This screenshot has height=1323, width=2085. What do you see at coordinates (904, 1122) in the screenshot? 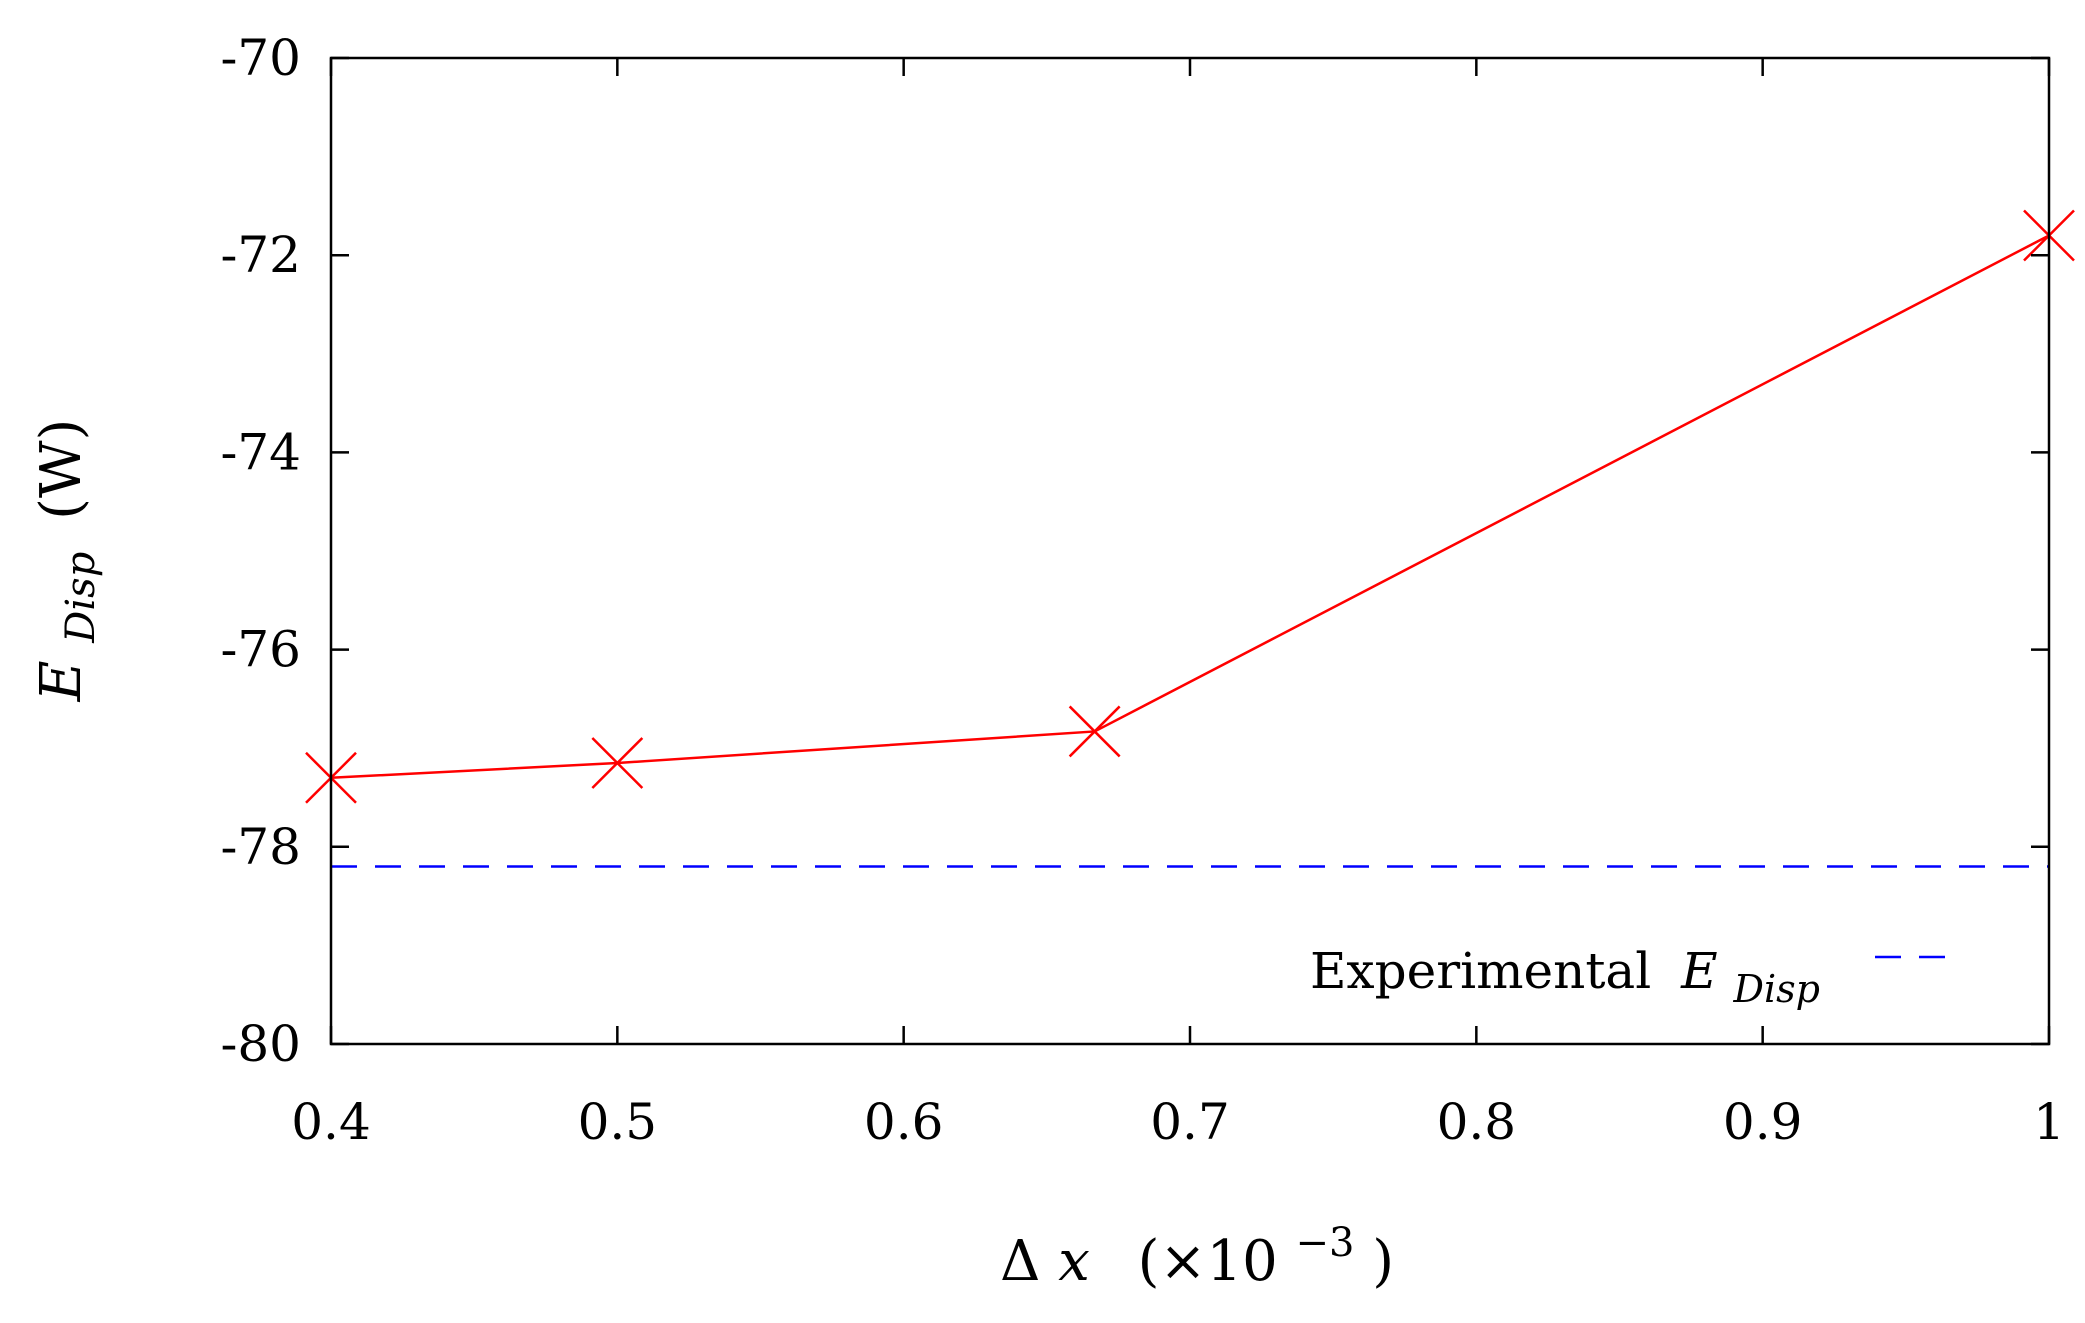
I see `x-tick-label: 0.6` at bounding box center [904, 1122].